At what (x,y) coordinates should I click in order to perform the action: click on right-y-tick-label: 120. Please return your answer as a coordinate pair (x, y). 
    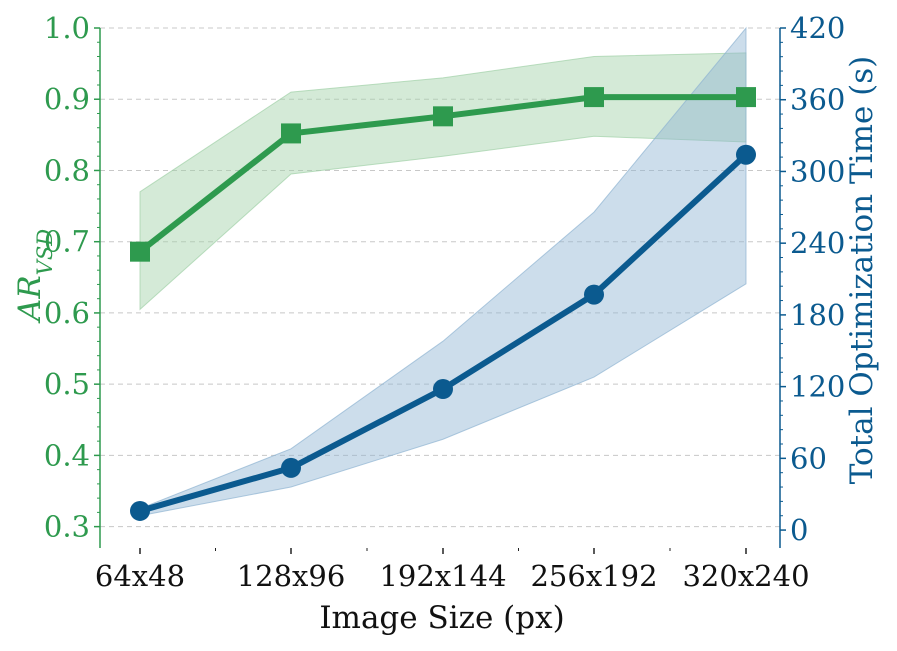
    Looking at the image, I should click on (817, 387).